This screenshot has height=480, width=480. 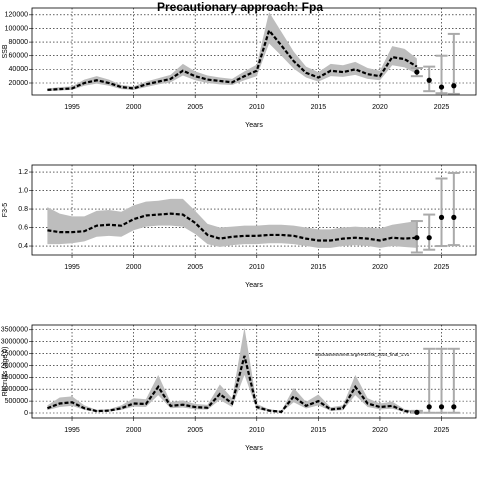 I want to click on y-tick-label: 2500000, so click(x=14, y=353).